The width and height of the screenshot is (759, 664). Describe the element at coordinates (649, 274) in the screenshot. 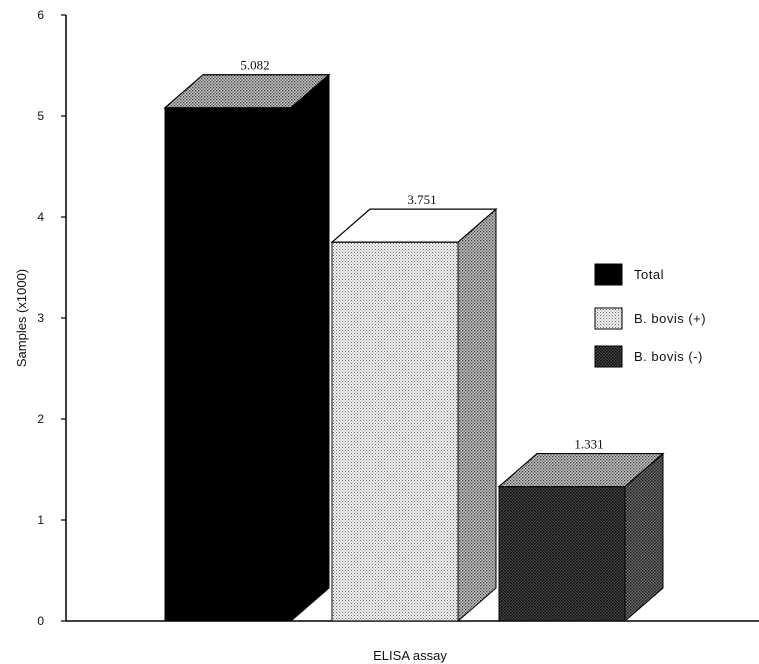

I see `legend-label: Total` at that location.